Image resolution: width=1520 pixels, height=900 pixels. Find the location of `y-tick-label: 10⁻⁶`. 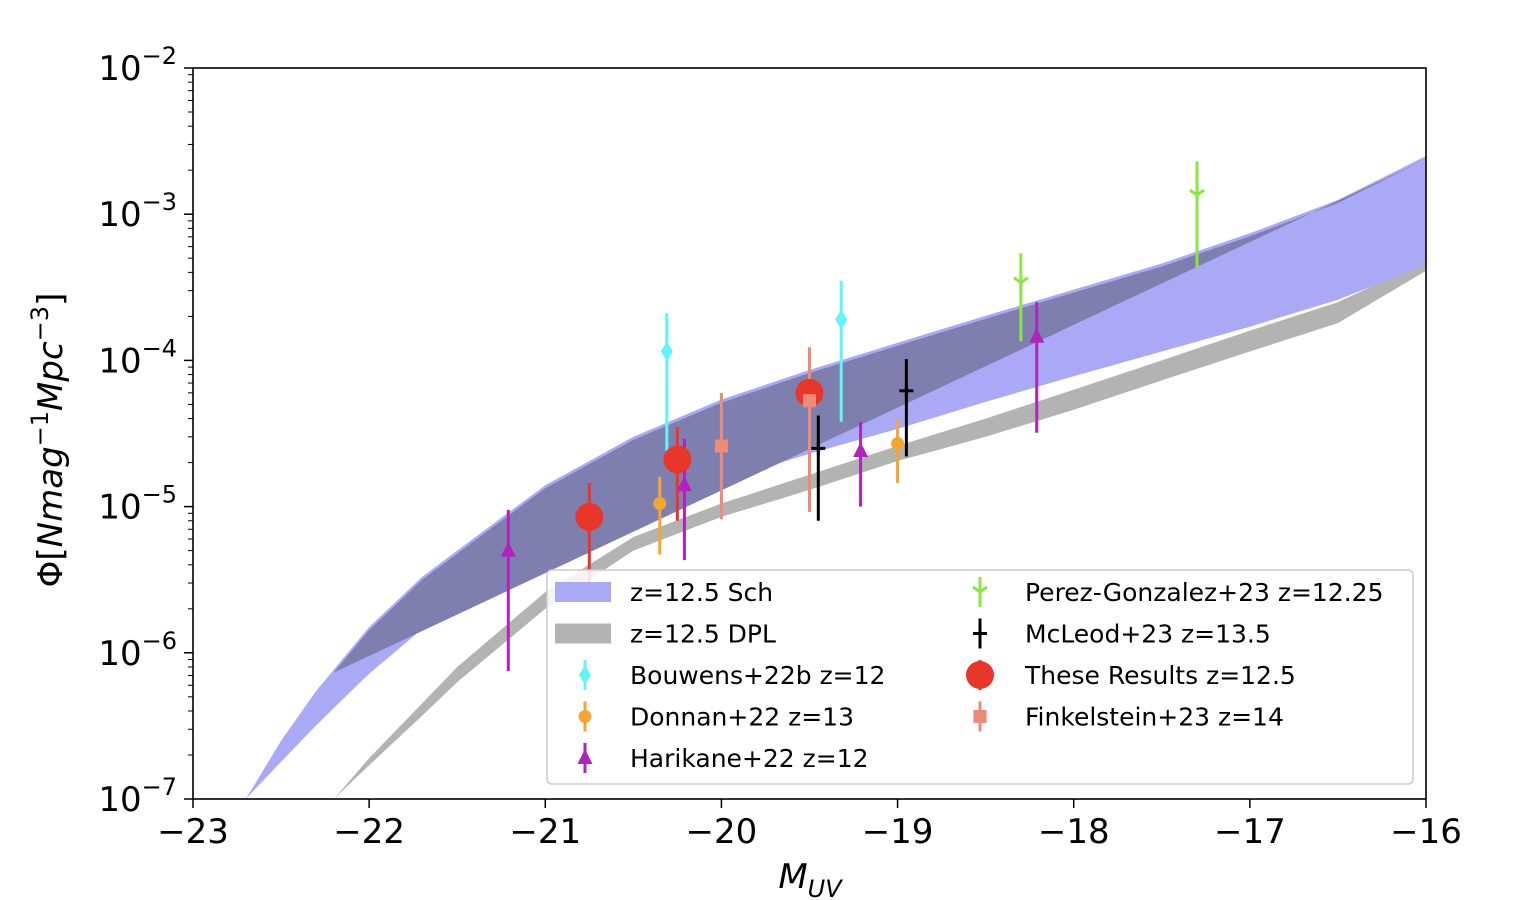

y-tick-label: 10⁻⁶ is located at coordinates (137, 650).